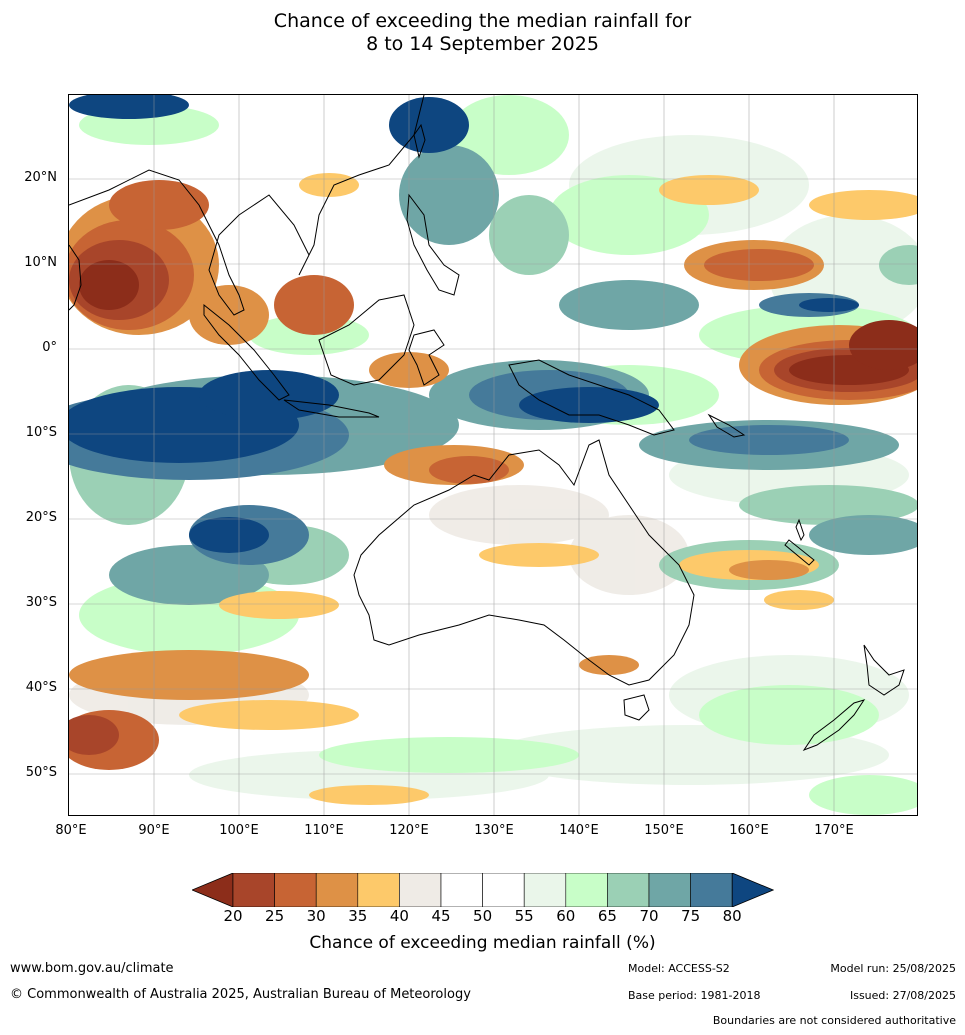 The image size is (965, 1035). I want to click on lat-label-10n: 10°N, so click(40, 262).